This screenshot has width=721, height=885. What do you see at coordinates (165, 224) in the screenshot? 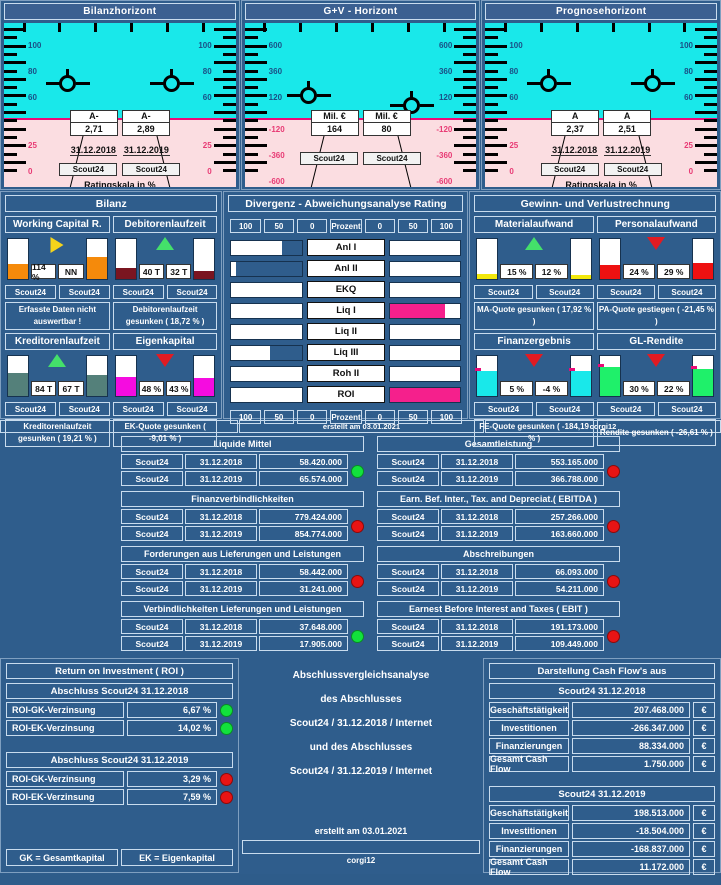
I see `bilanz-kpi-head: Debitorenlaufzeit` at bounding box center [165, 224].